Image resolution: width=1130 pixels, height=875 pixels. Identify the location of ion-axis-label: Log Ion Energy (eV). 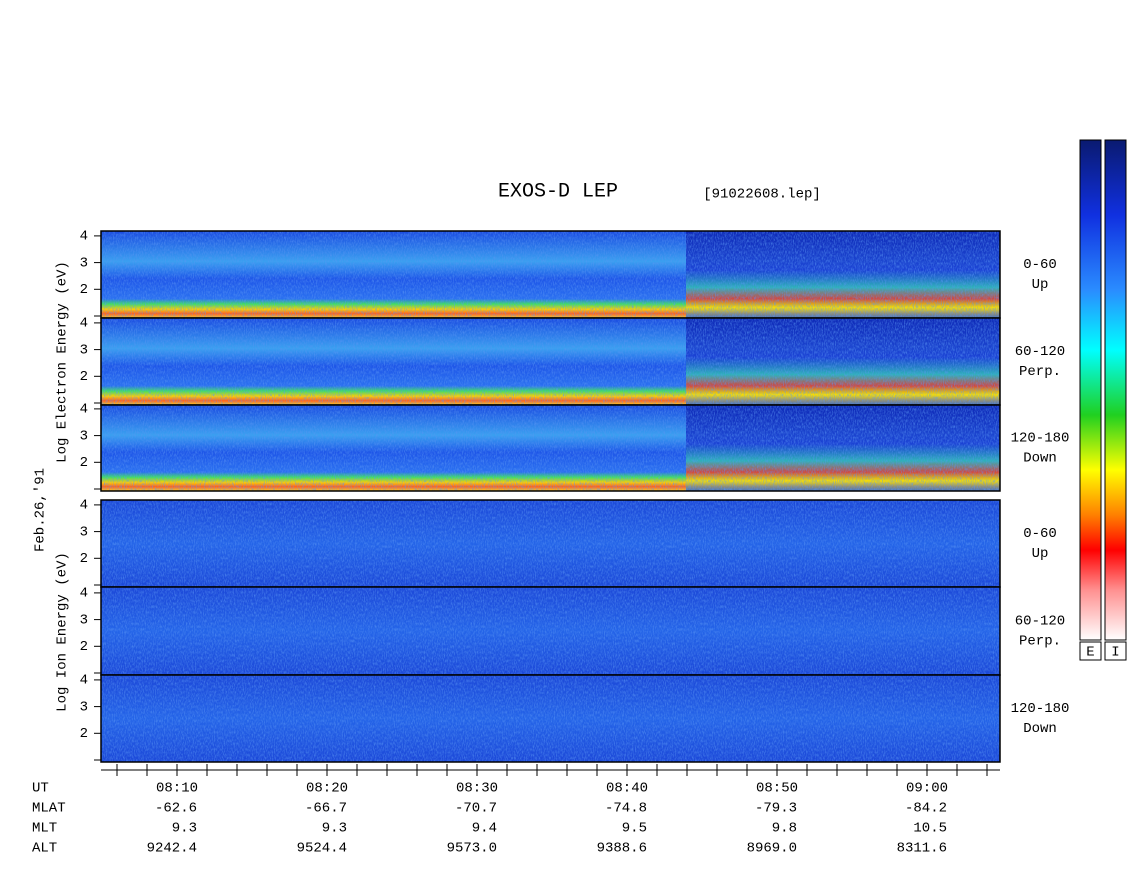
(63, 632).